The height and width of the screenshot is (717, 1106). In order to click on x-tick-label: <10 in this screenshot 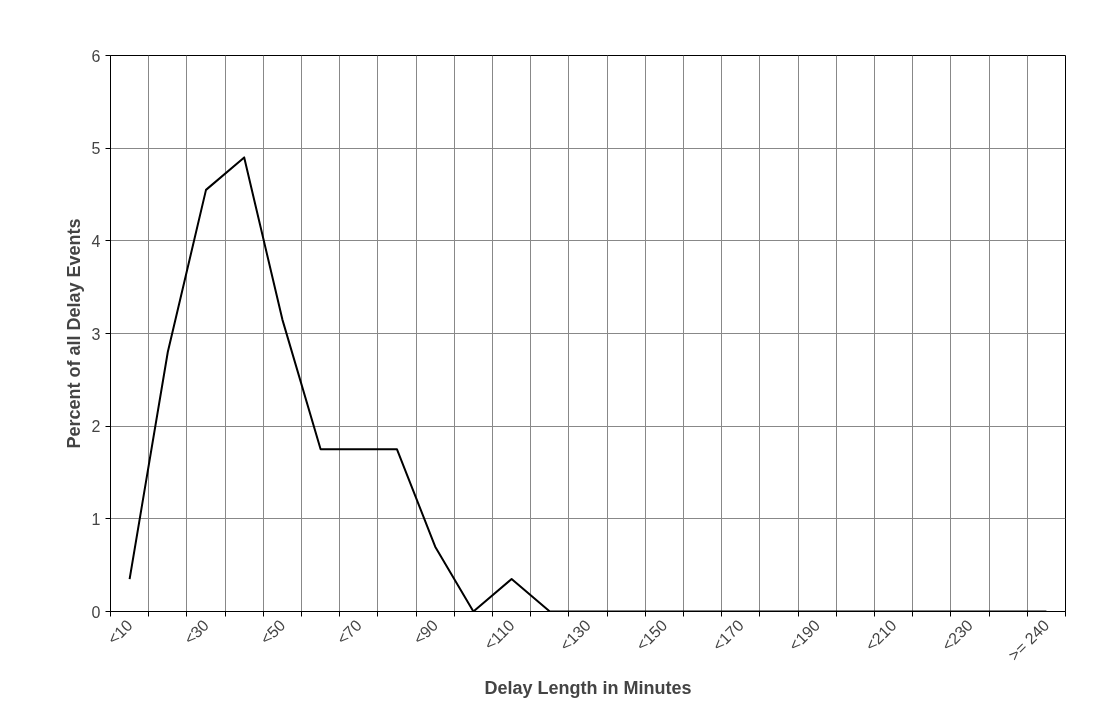, I will do `click(120, 632)`.